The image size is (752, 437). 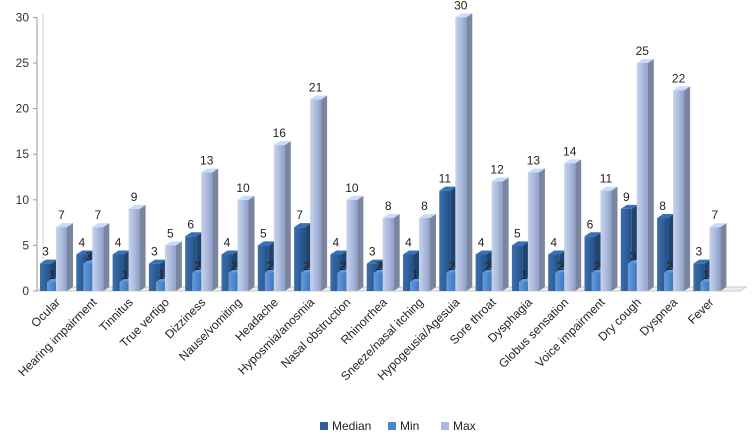 I want to click on data-label-max: 8, so click(x=388, y=206).